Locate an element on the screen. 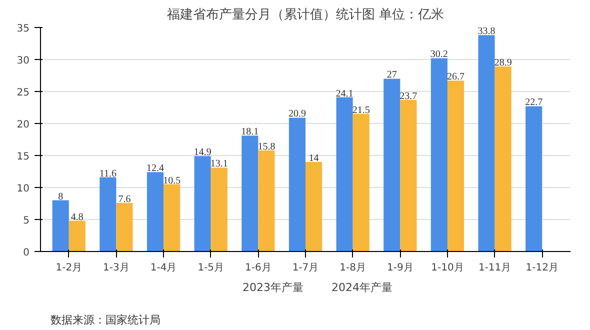 The image size is (590, 330). x-tick-label: 1-7月 is located at coordinates (305, 268).